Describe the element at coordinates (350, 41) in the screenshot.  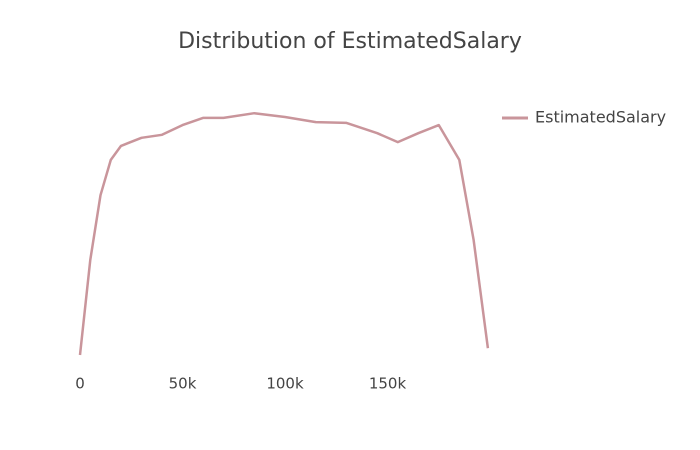
I see `chart-title: Distribution of EstimatedSalary` at that location.